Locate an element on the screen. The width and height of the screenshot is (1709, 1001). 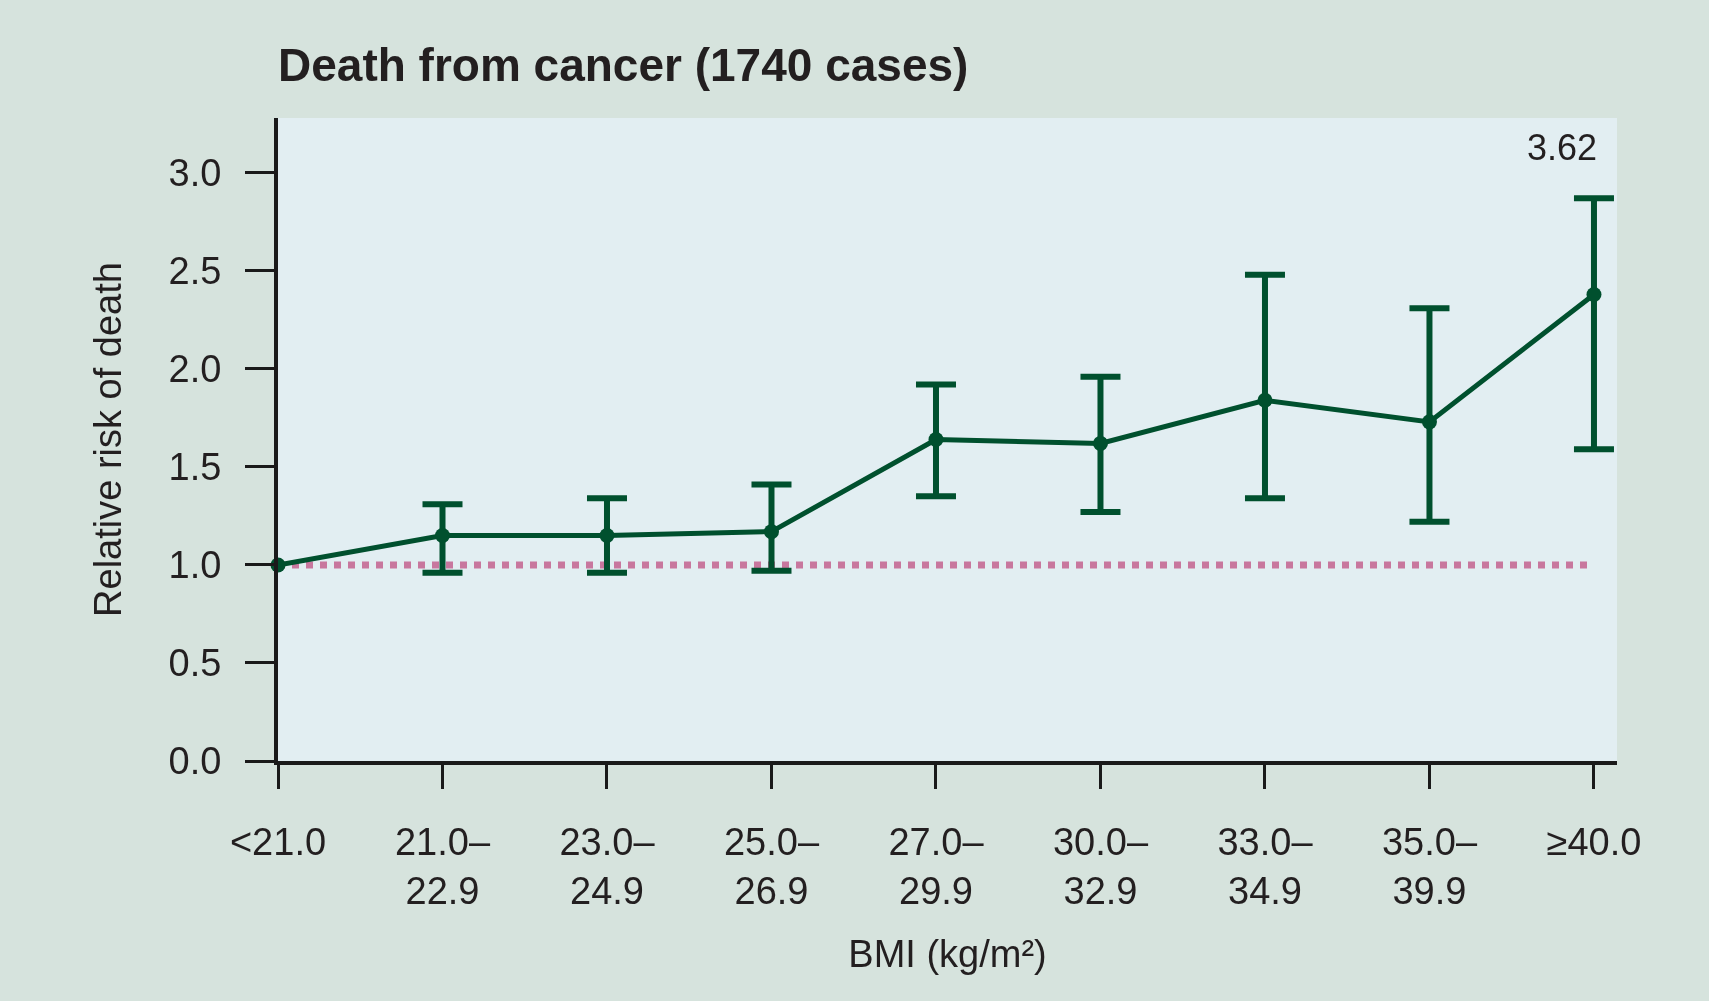
y-tick-label: 0.0 is located at coordinates (195, 761).